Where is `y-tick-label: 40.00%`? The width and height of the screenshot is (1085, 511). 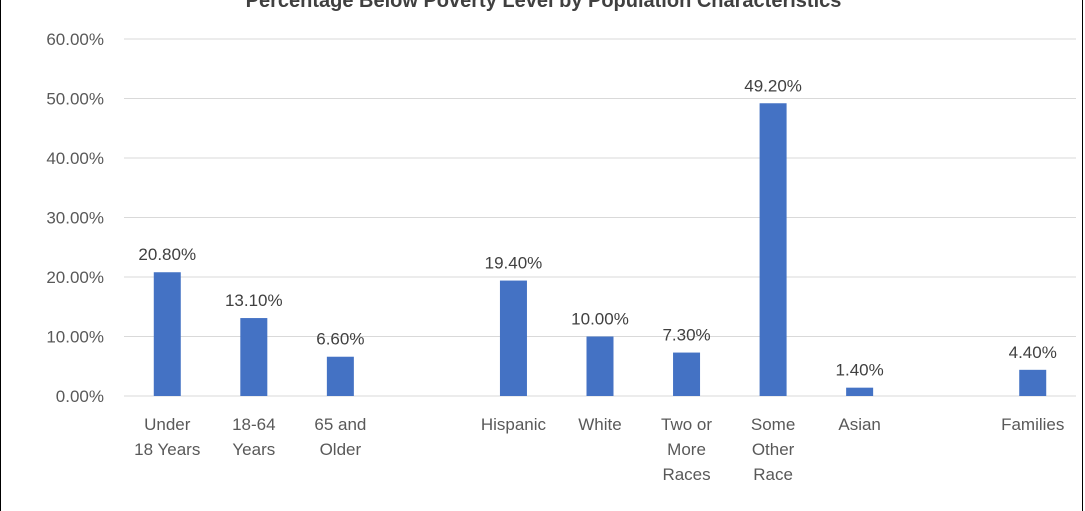 y-tick-label: 40.00% is located at coordinates (75, 158).